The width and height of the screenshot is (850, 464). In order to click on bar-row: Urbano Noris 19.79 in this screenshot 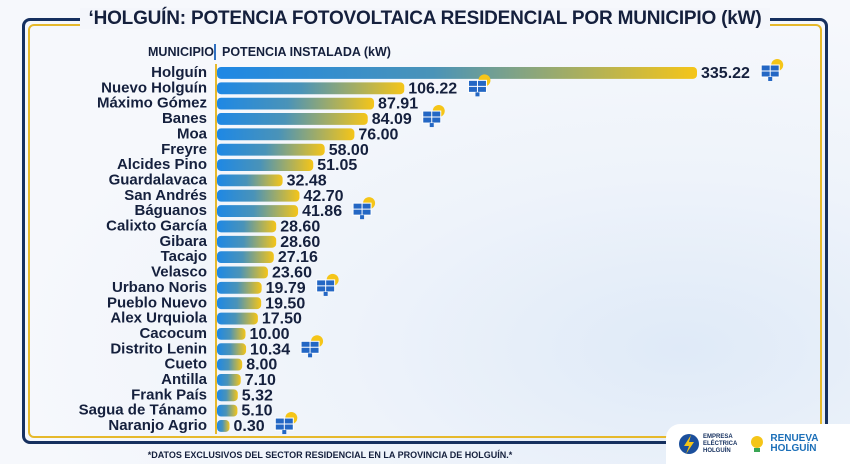, I will do `click(225, 285)`.